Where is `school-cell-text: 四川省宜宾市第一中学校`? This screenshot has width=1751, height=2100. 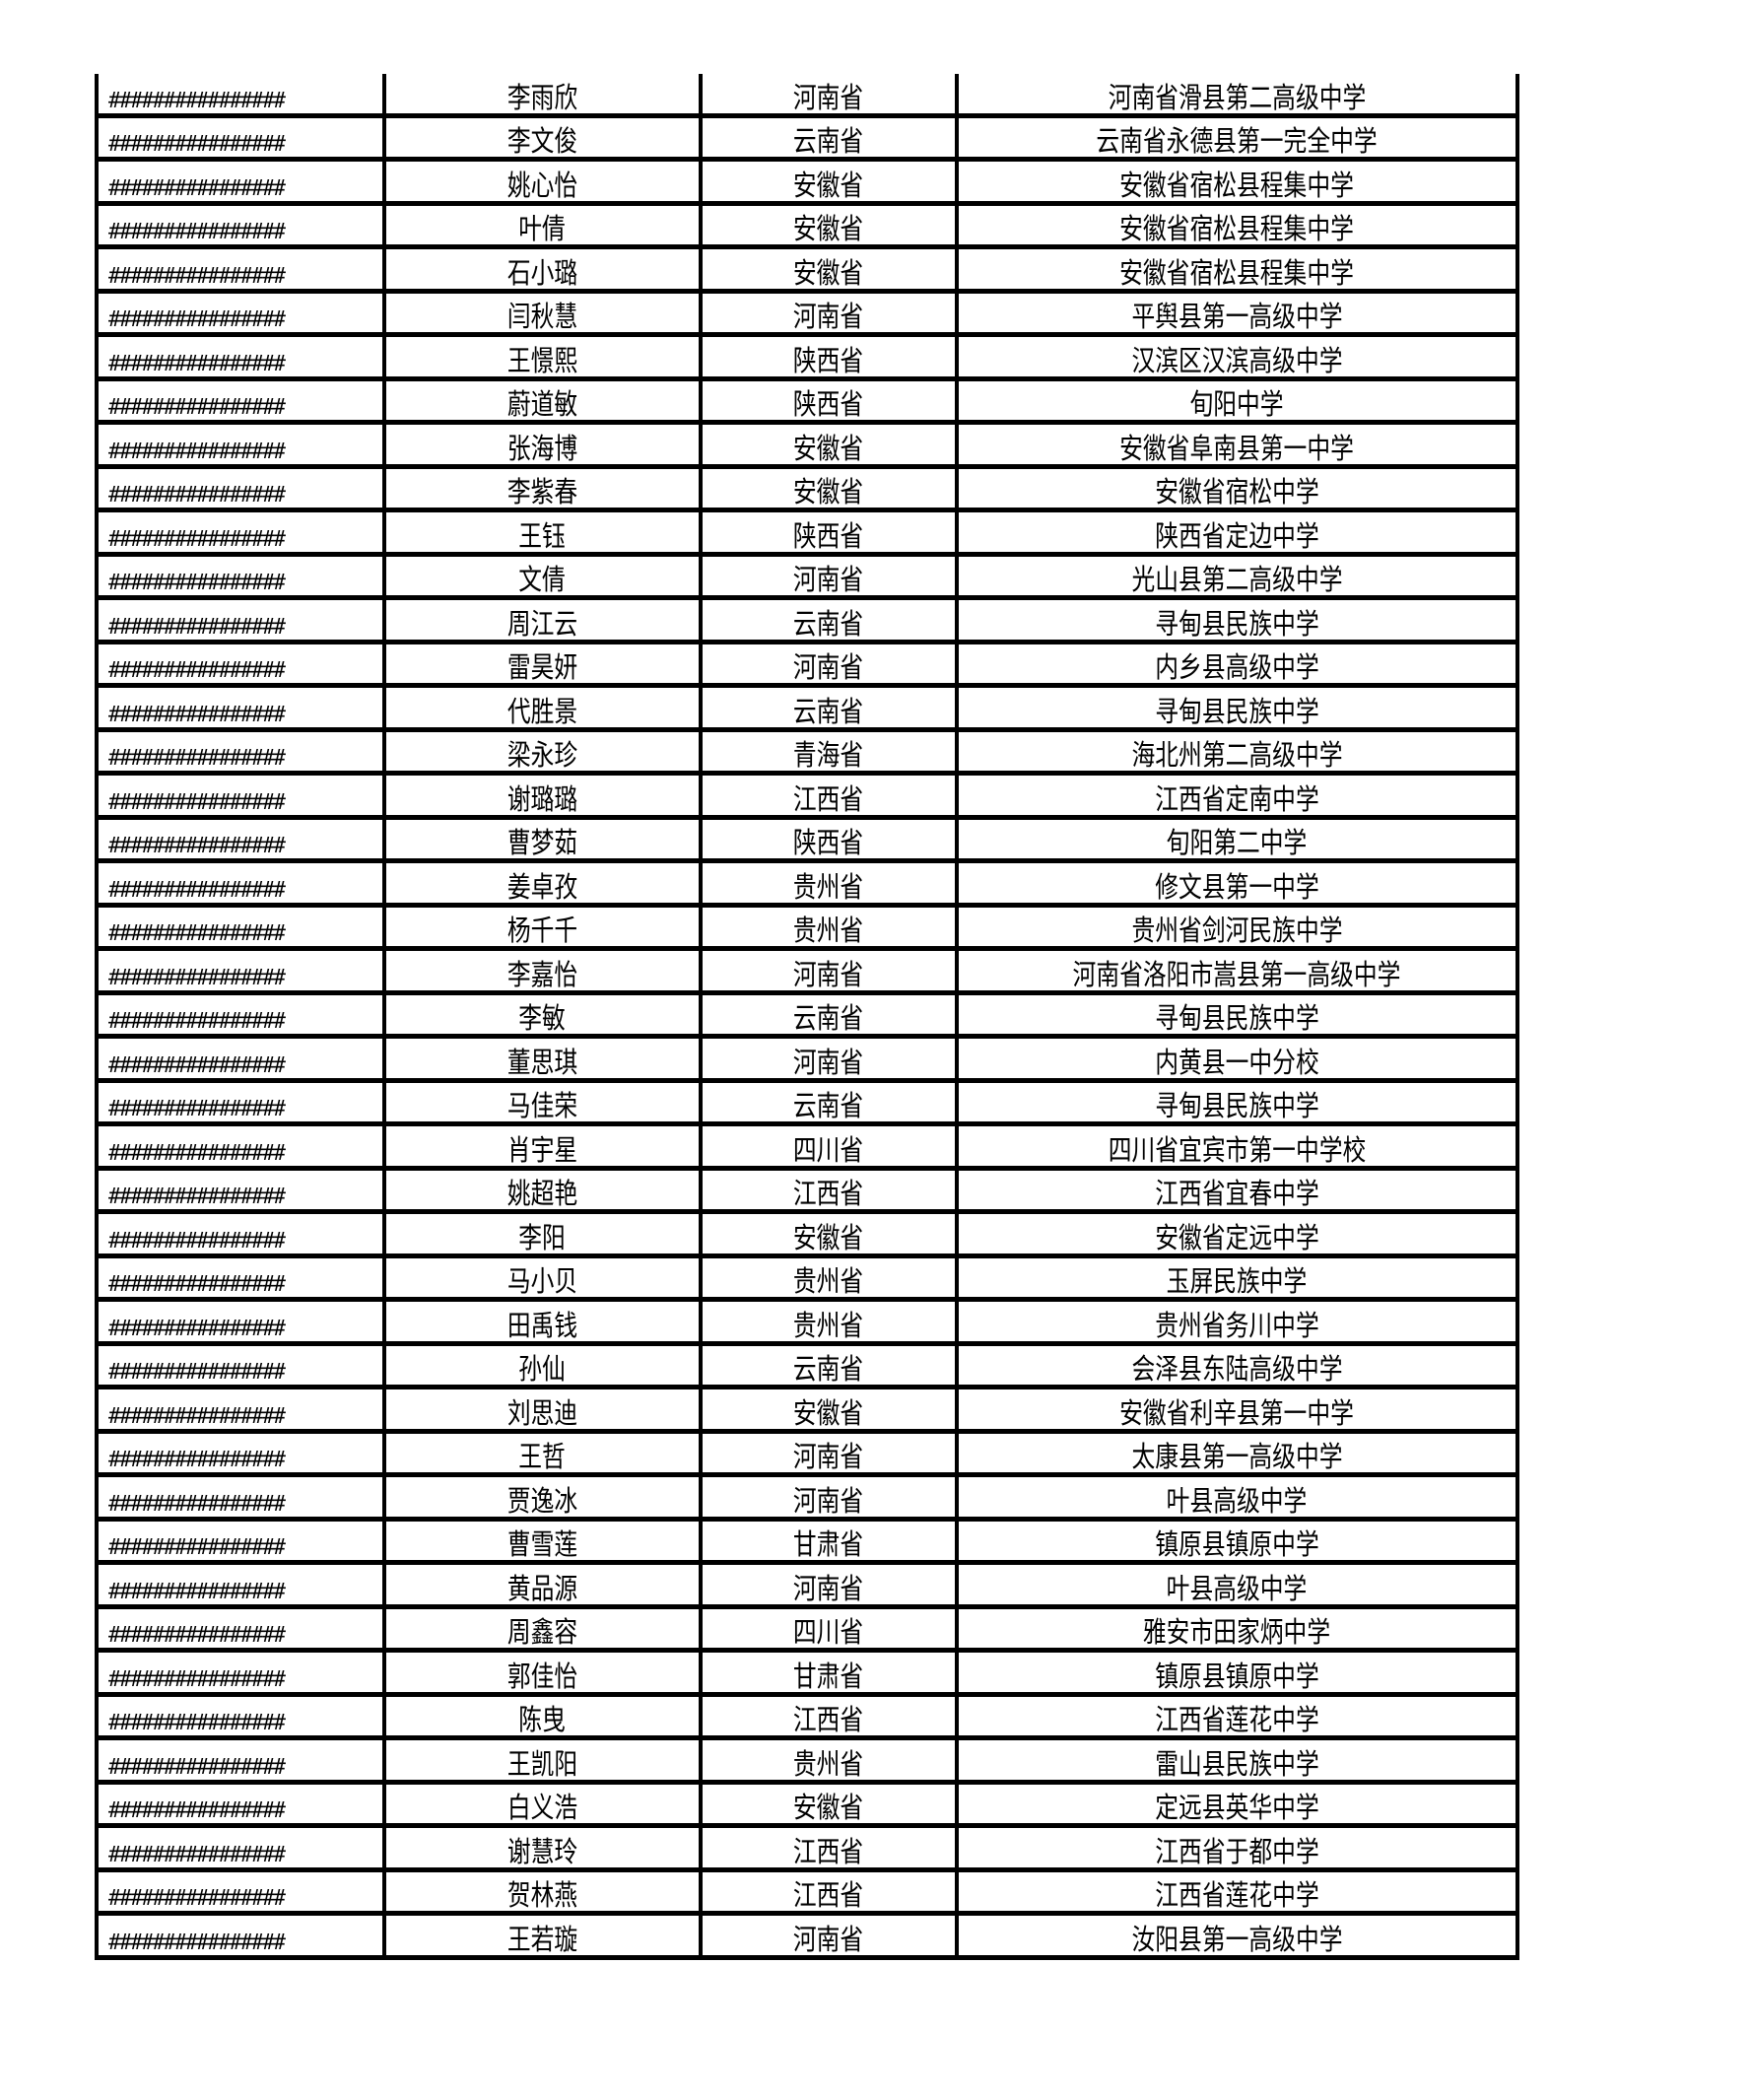 school-cell-text: 四川省宜宾市第一中学校 is located at coordinates (1237, 1149).